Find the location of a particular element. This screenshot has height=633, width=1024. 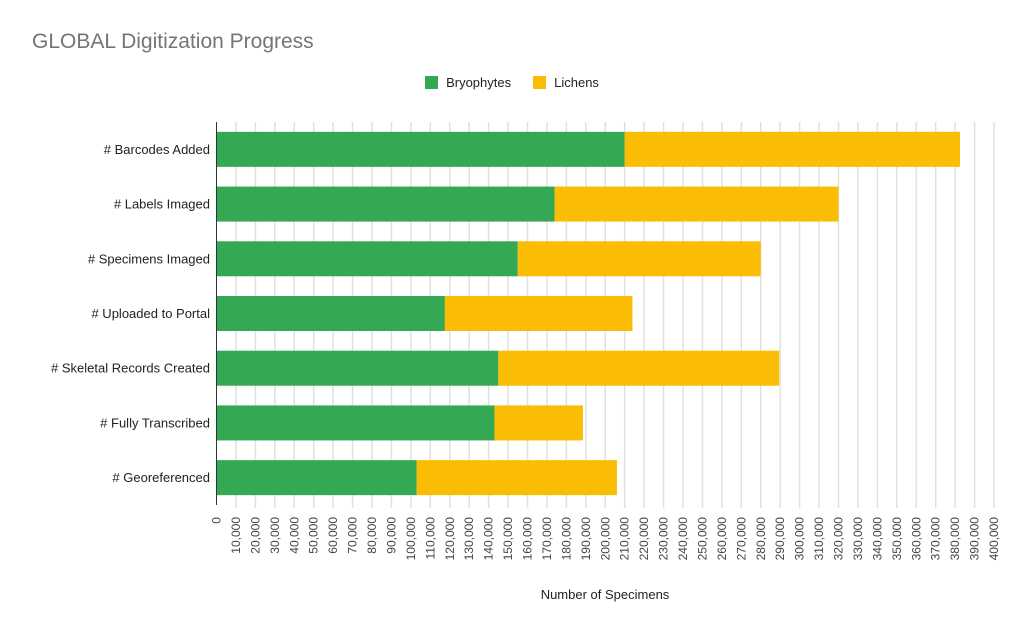

x-tick-label: 120,000 is located at coordinates (450, 539).